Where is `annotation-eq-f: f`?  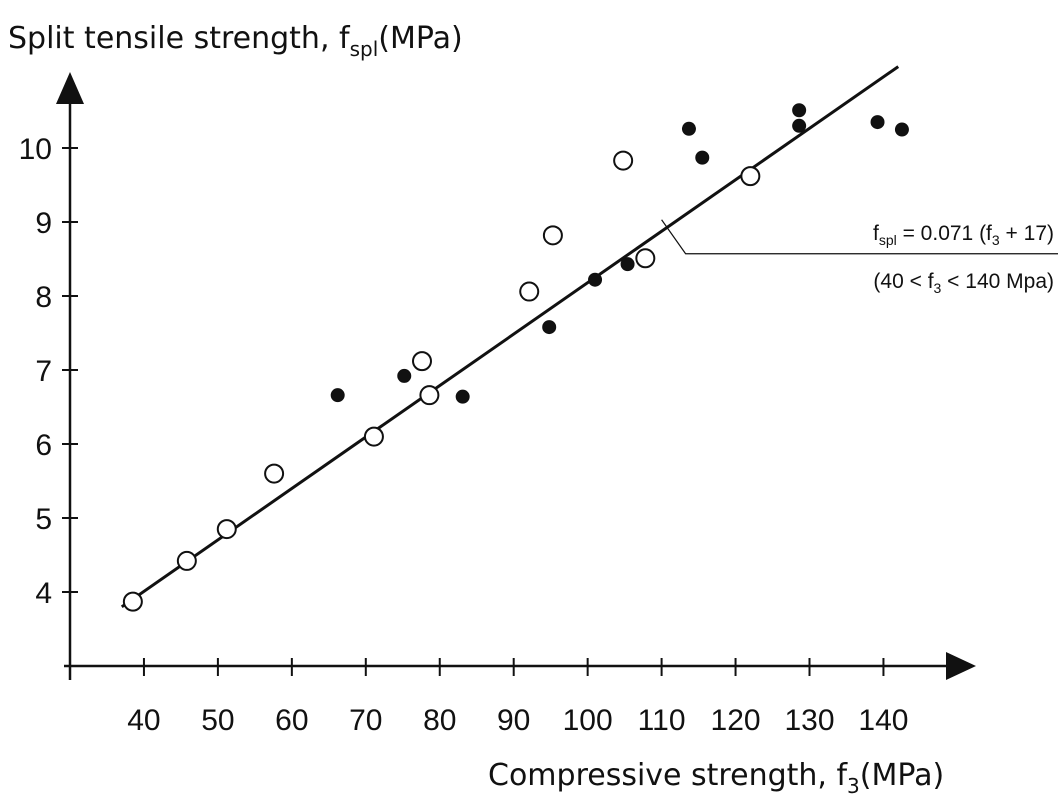 annotation-eq-f: f is located at coordinates (876, 233).